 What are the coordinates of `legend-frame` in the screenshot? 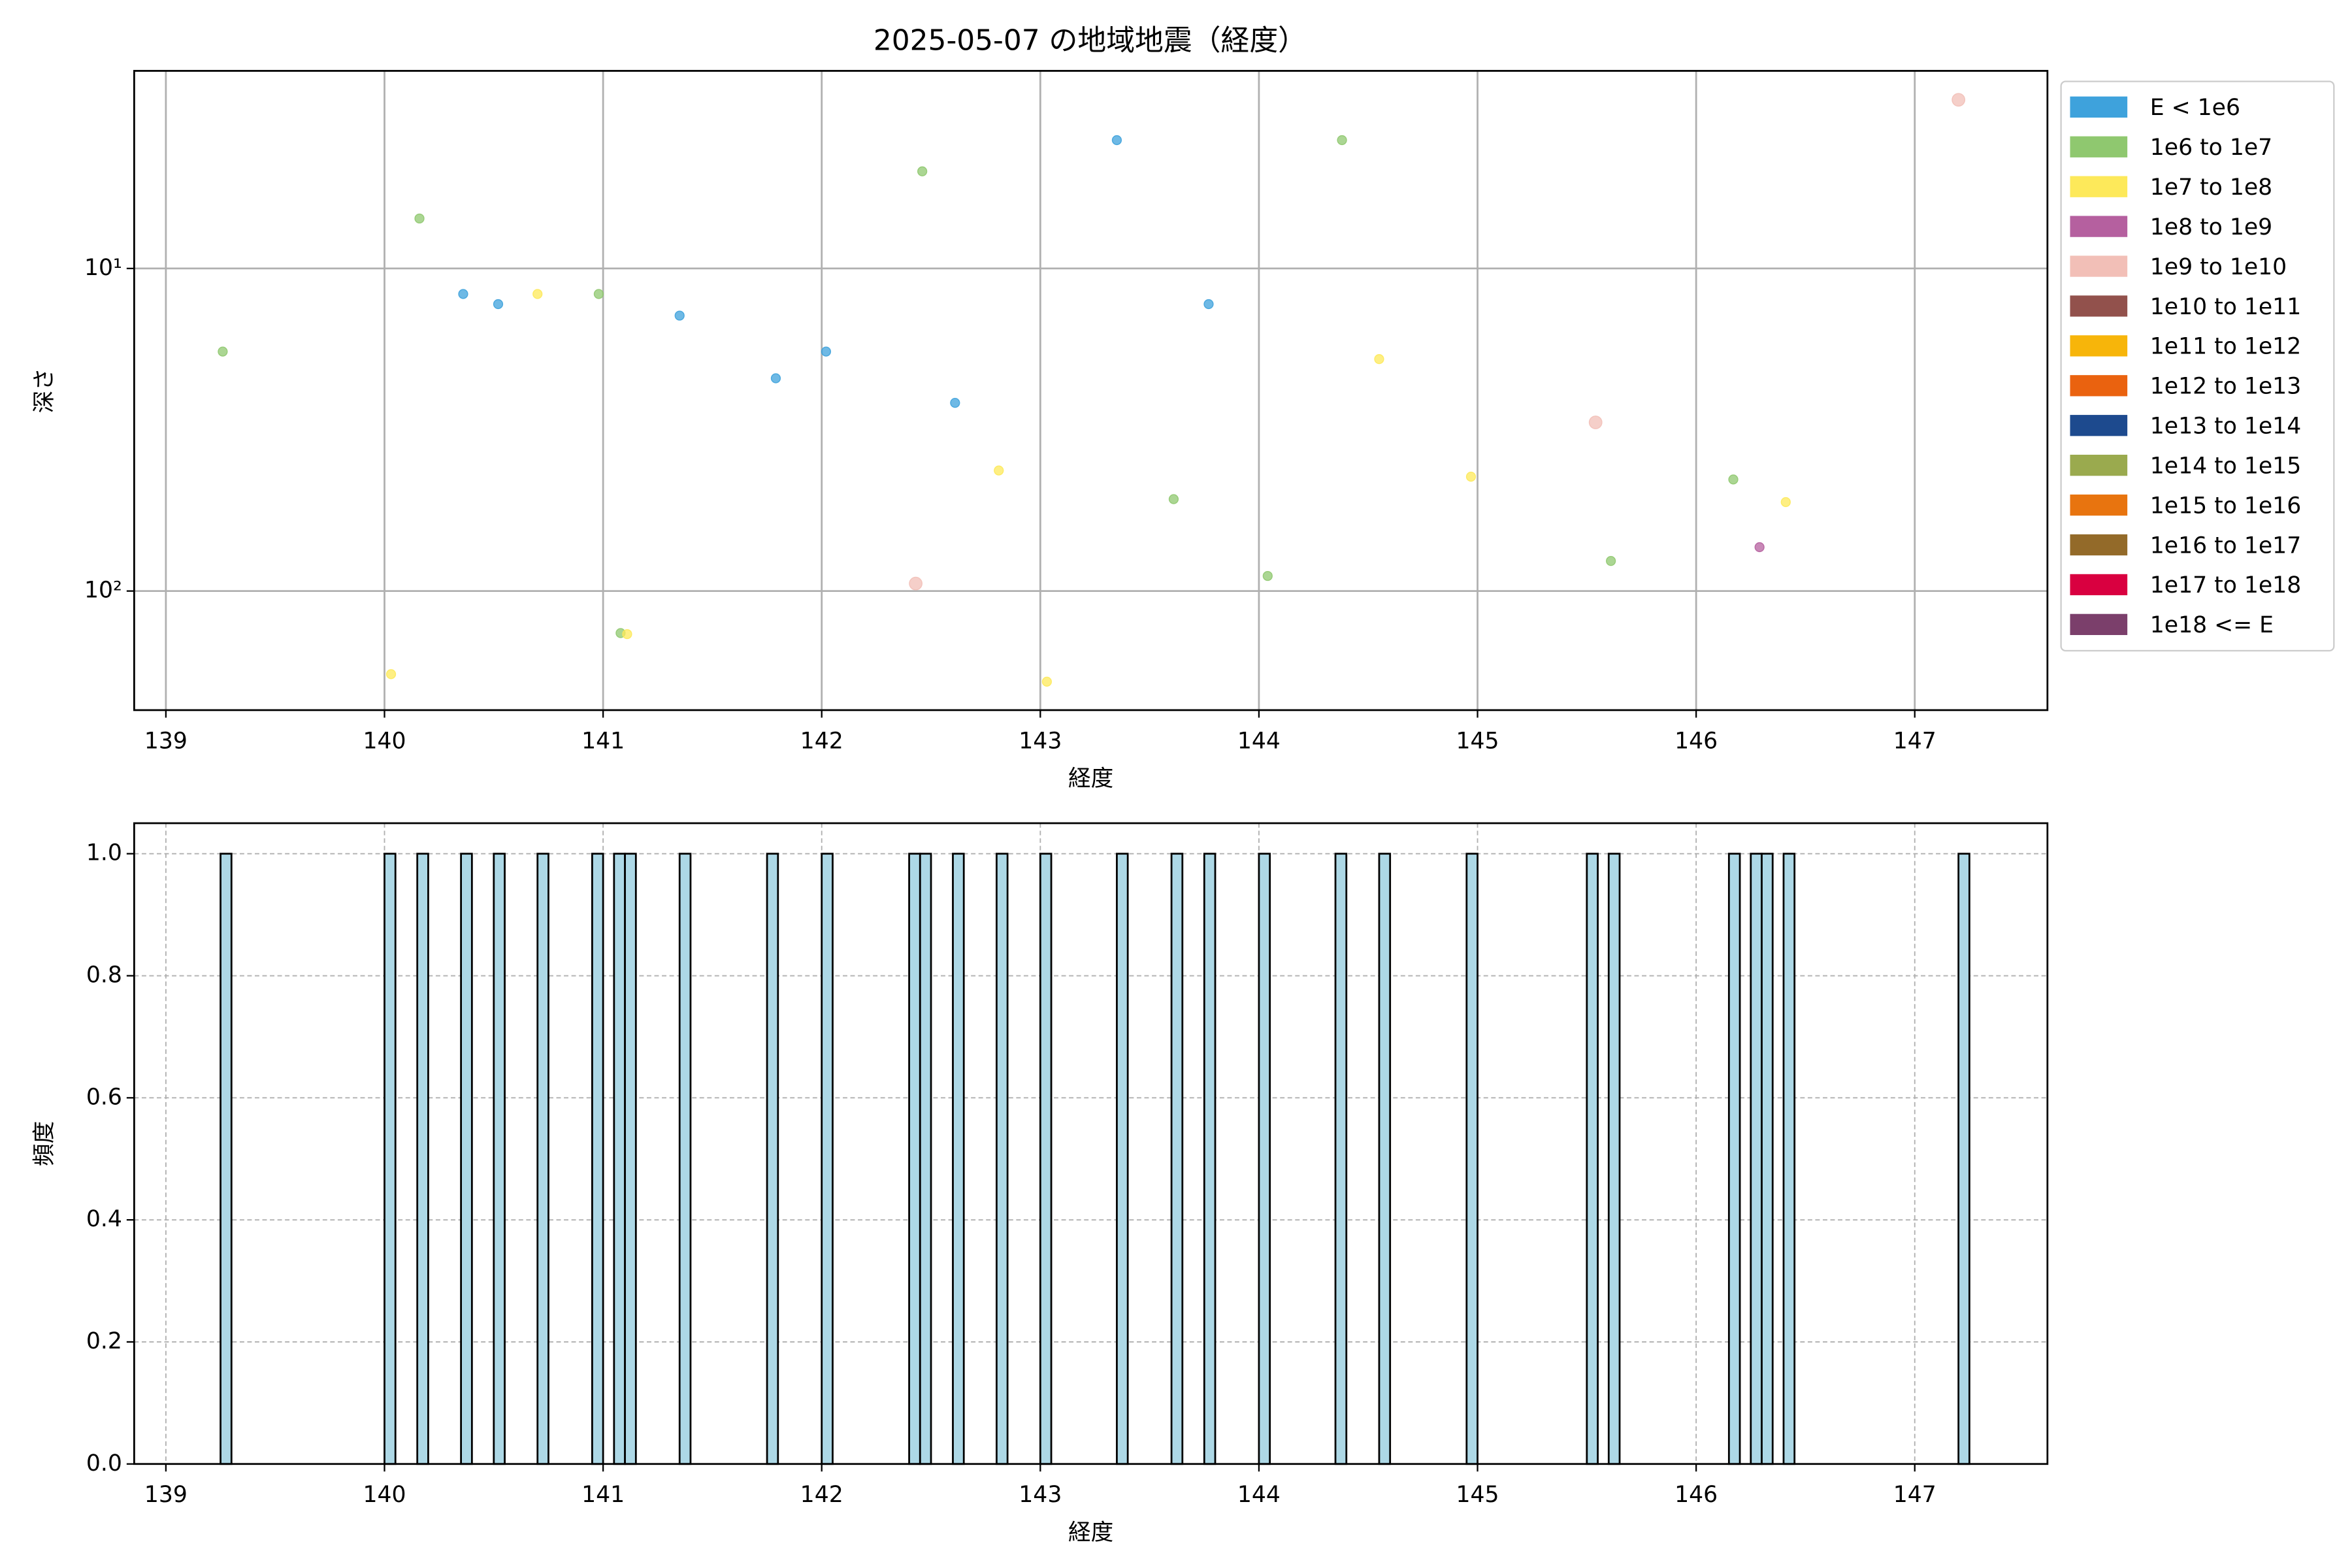 It's located at (2197, 366).